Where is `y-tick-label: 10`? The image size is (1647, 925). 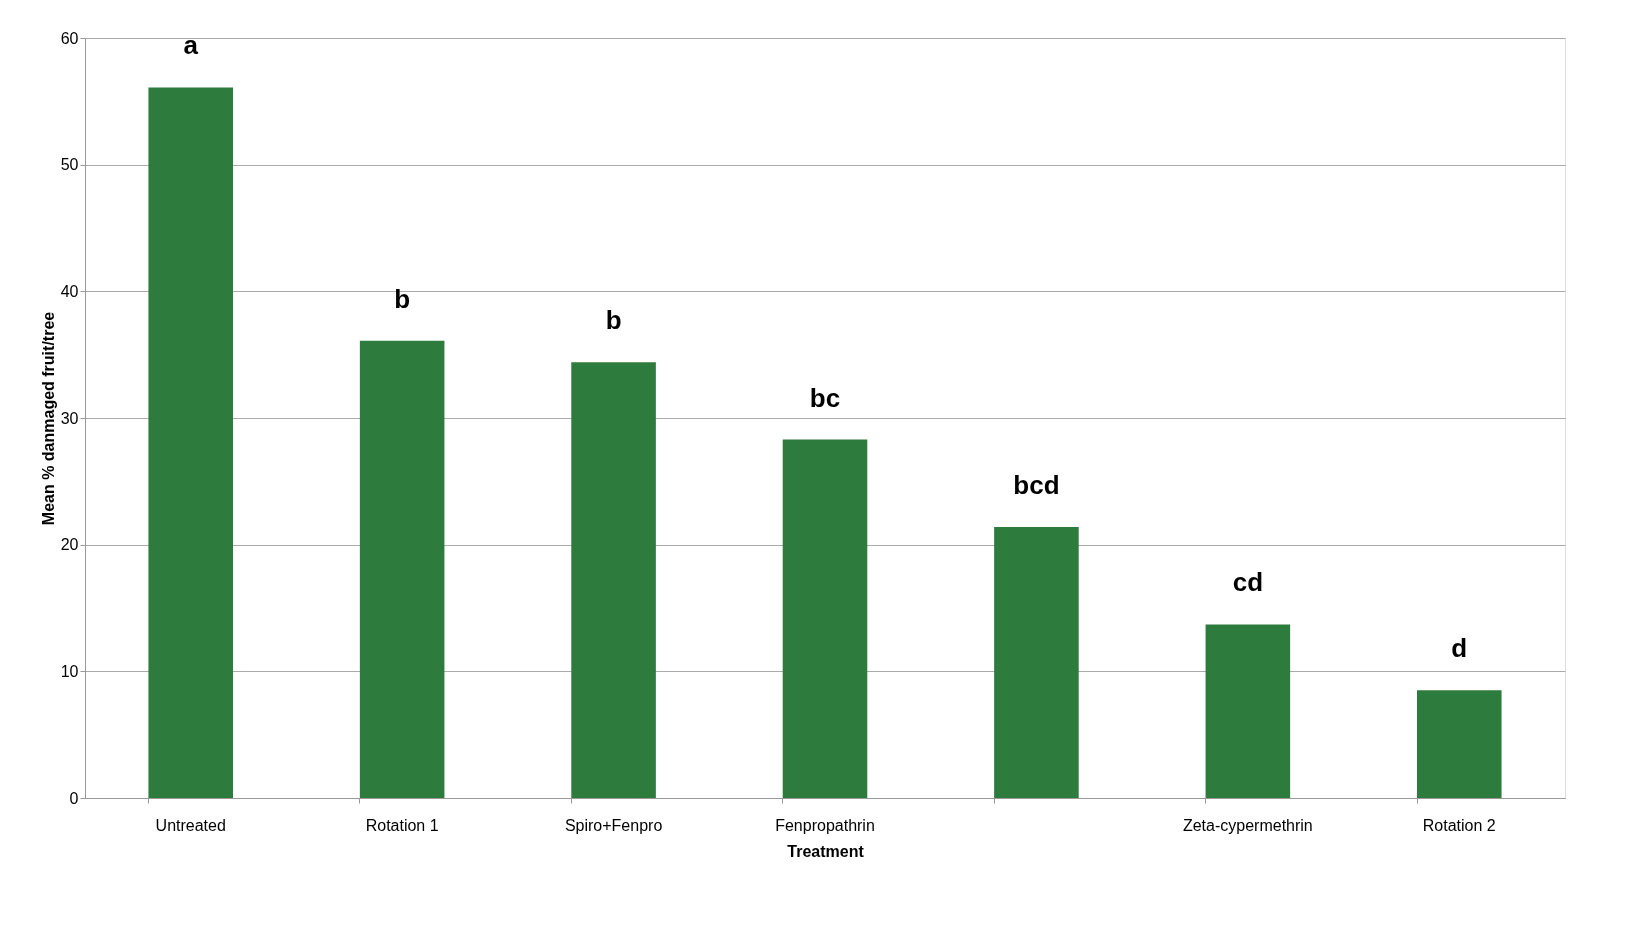 y-tick-label: 10 is located at coordinates (69, 671).